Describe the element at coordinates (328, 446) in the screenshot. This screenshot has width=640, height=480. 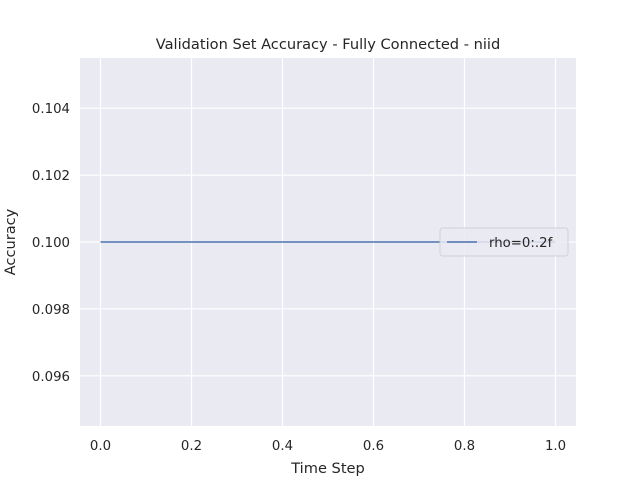
I see `x-axis-ticks: 0.0 0.2 0.4 0.6 0.8 1.0` at that location.